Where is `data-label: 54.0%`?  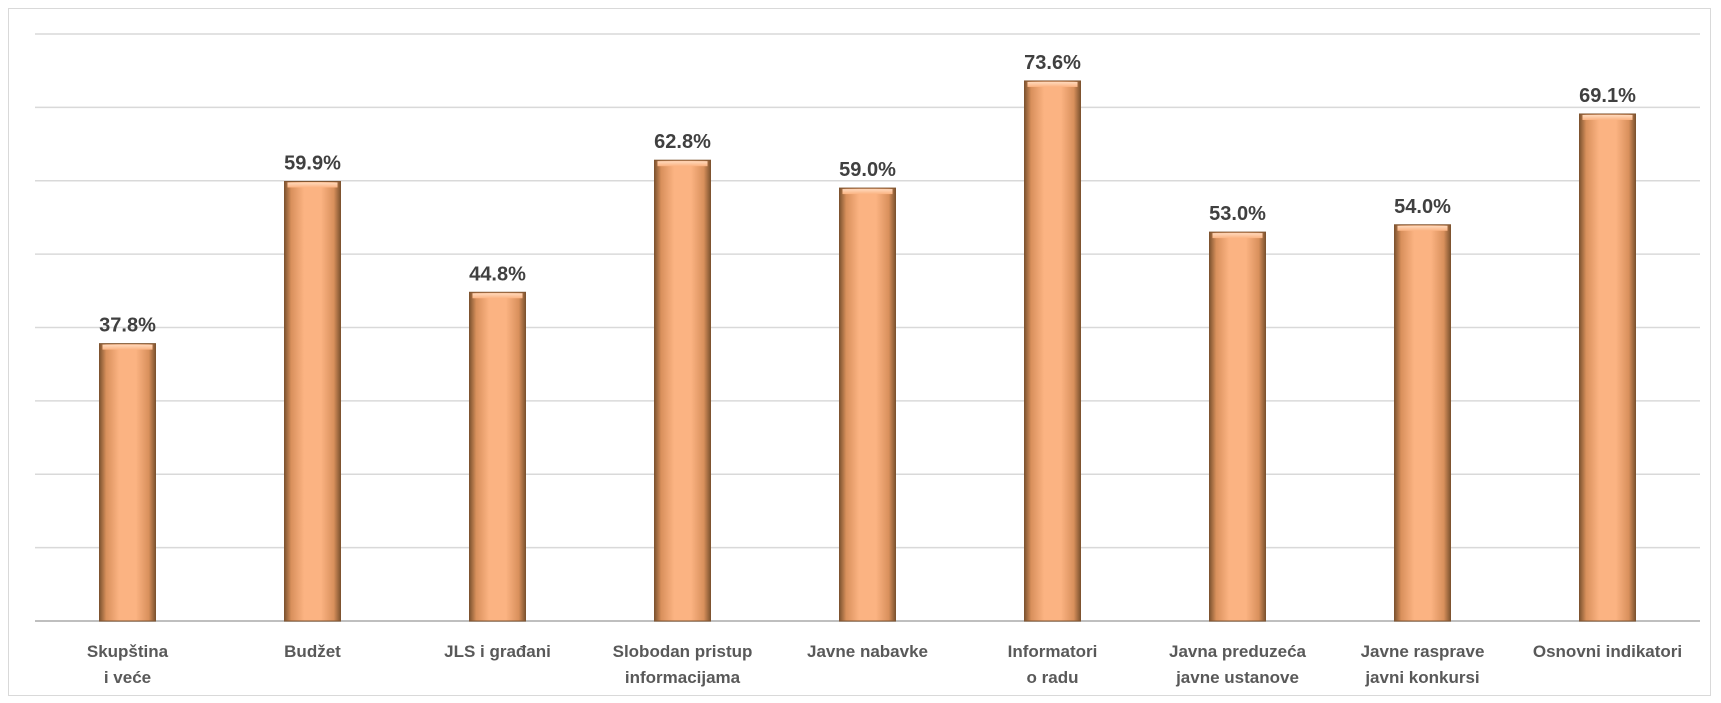 data-label: 54.0% is located at coordinates (1422, 207).